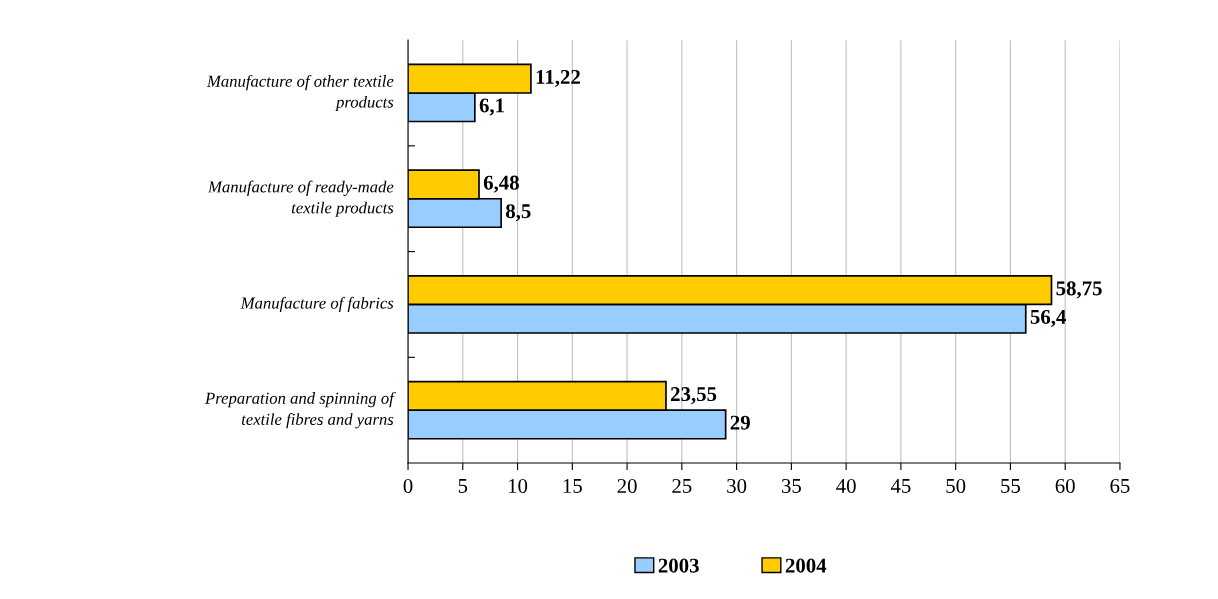 The image size is (1218, 599). Describe the element at coordinates (678, 565) in the screenshot. I see `legend-label: 2003` at that location.